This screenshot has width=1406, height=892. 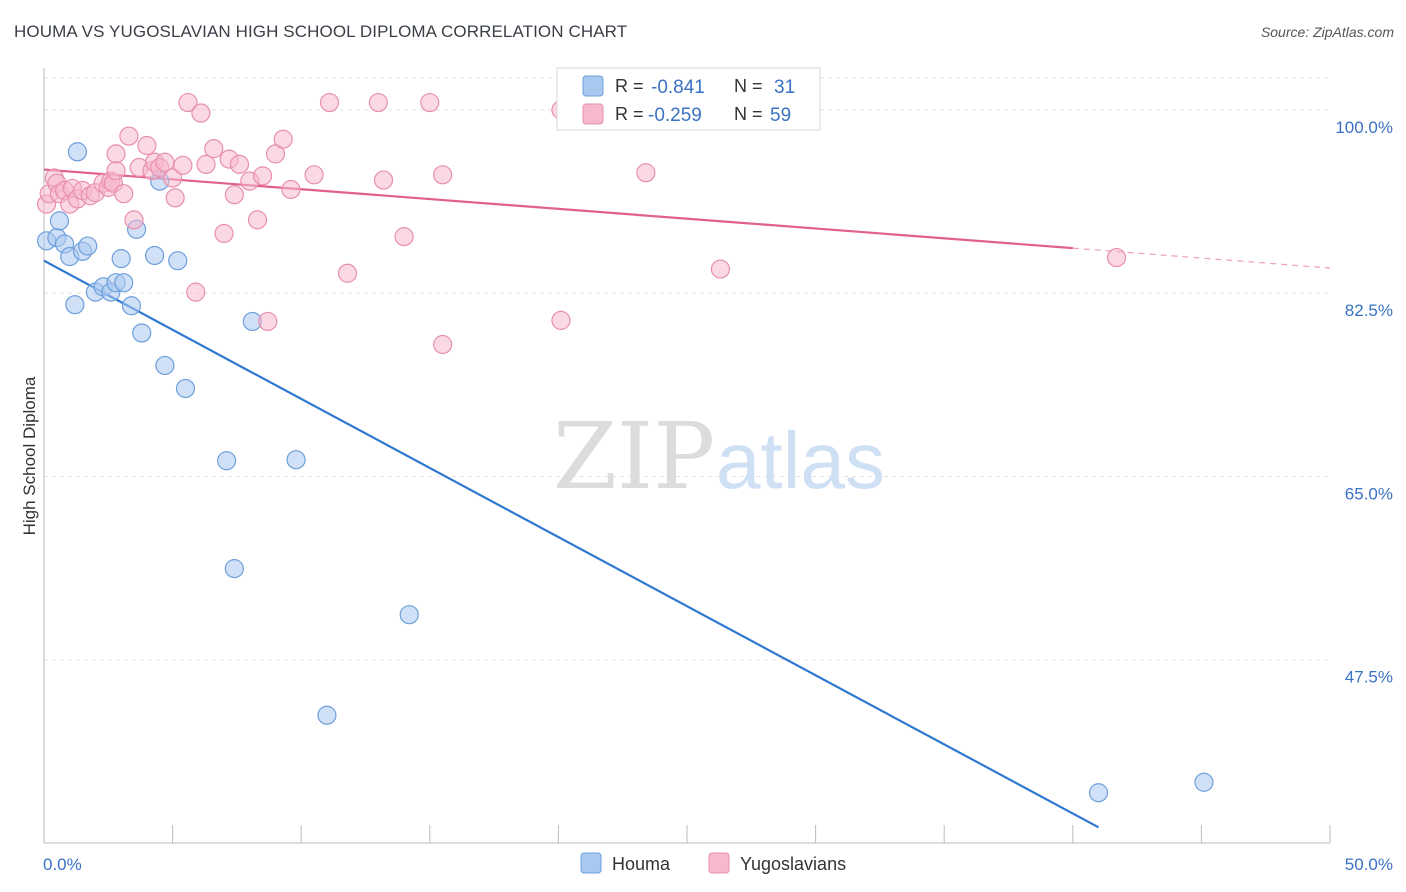 What do you see at coordinates (629, 86) in the screenshot?
I see `legend-r-label-houma: R =` at bounding box center [629, 86].